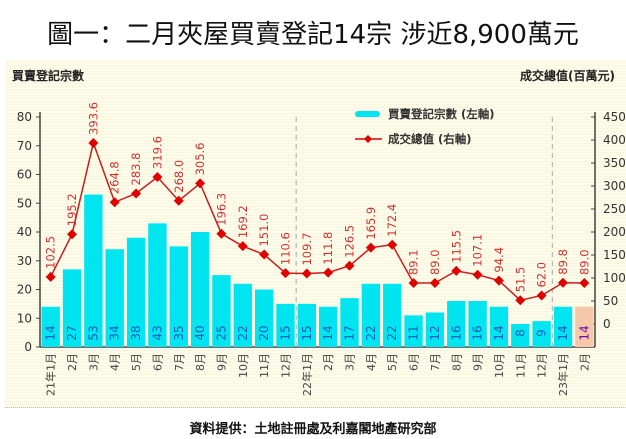 This screenshot has width=626, height=439. I want to click on x-tick-label: 3月, so click(350, 362).